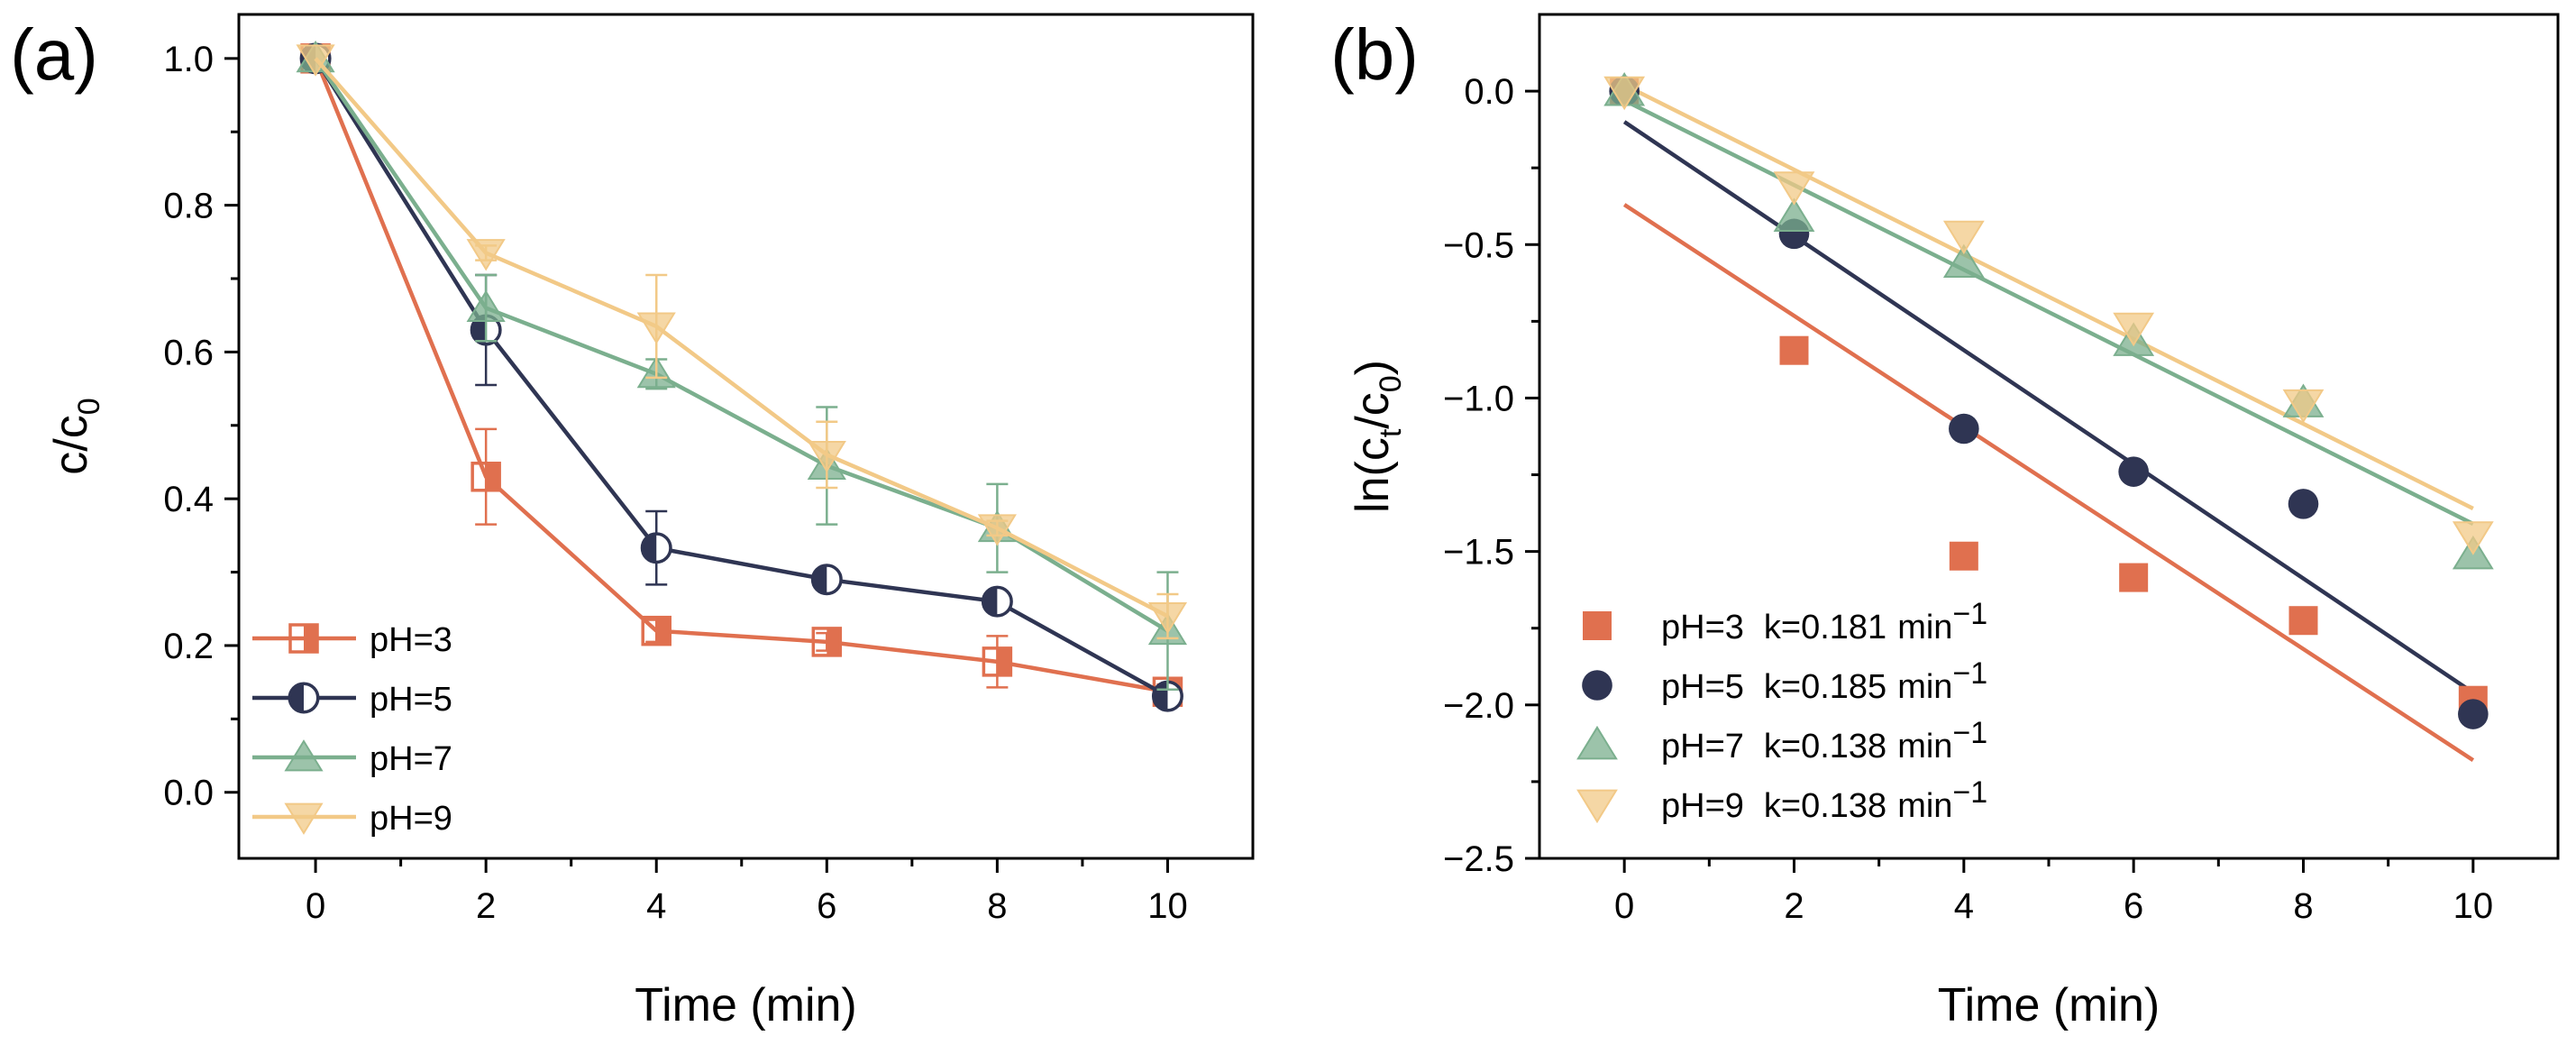 The image size is (2576, 1045). What do you see at coordinates (2133, 906) in the screenshot?
I see `b-xtick-label: 6` at bounding box center [2133, 906].